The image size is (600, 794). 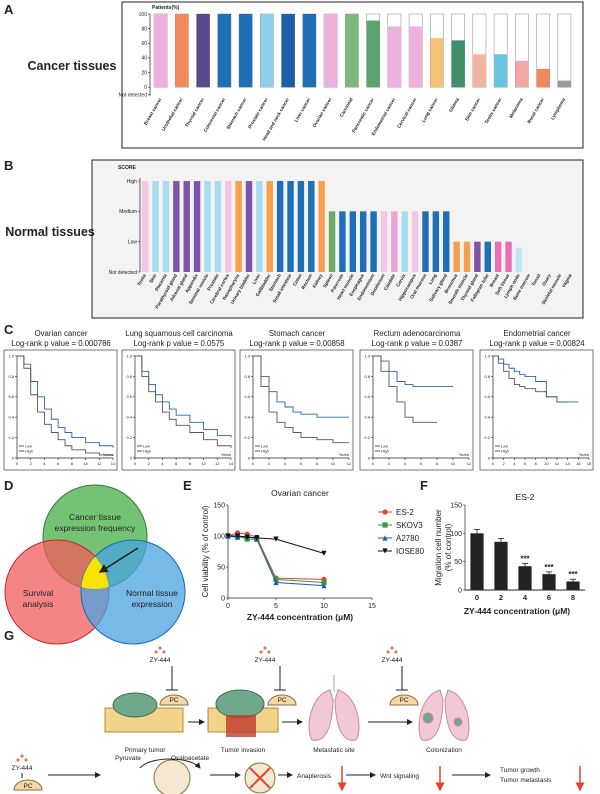 I want to click on x-tick-label: 18, so click(x=589, y=463).